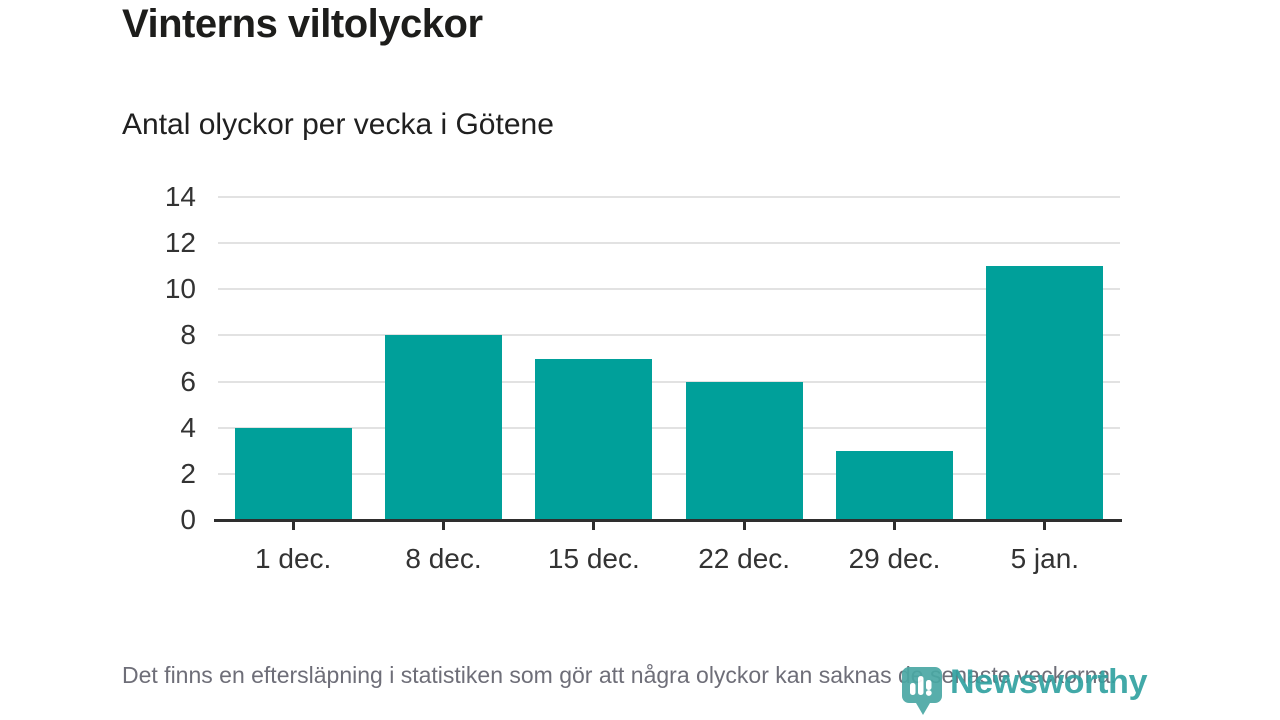 The image size is (1280, 720). What do you see at coordinates (443, 558) in the screenshot?
I see `x-axis-tick-label: 8 dec.` at bounding box center [443, 558].